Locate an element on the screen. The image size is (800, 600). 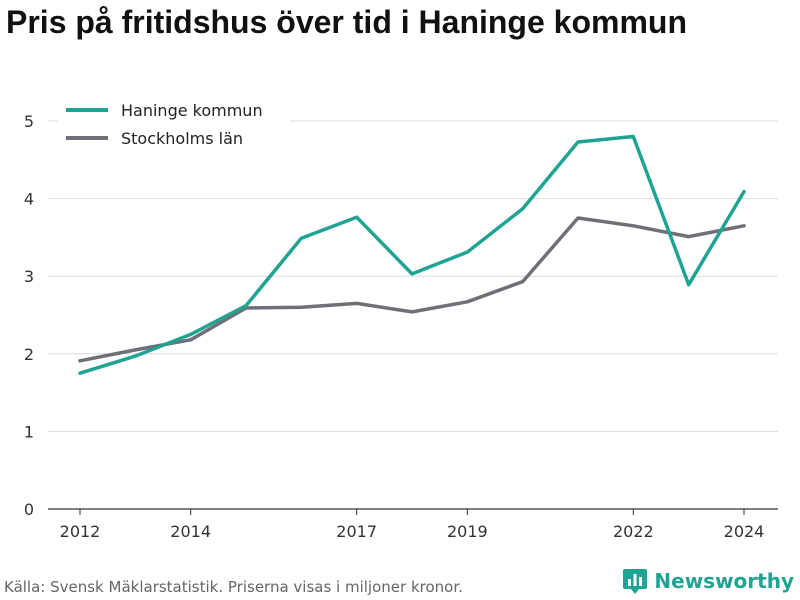
legend: Haninge kommun Stockholms län is located at coordinates (174, 124).